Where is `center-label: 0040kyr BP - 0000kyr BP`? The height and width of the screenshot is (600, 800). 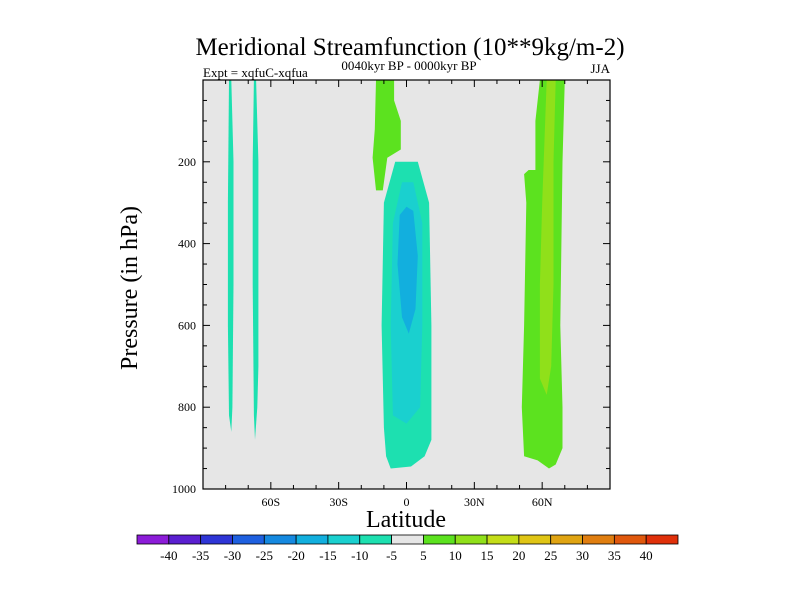
center-label: 0040kyr BP - 0000kyr BP is located at coordinates (408, 65).